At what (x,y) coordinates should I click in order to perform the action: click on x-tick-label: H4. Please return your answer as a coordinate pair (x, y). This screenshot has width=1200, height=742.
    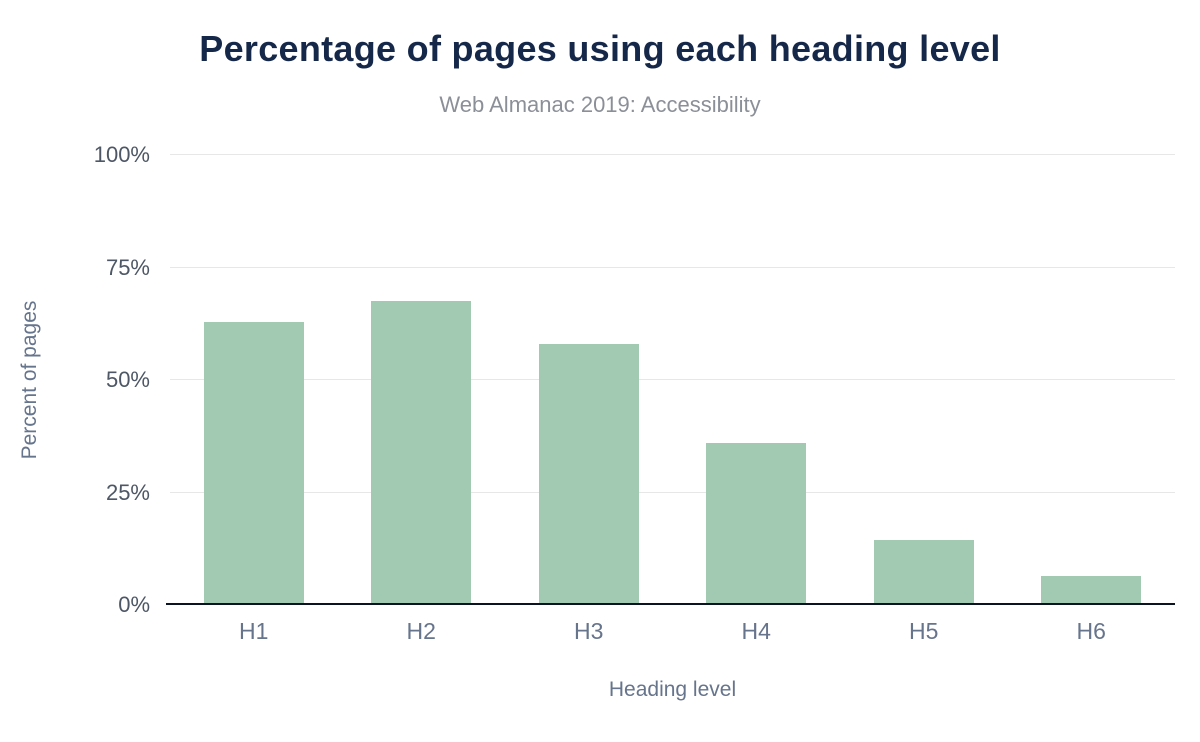
    Looking at the image, I should click on (756, 631).